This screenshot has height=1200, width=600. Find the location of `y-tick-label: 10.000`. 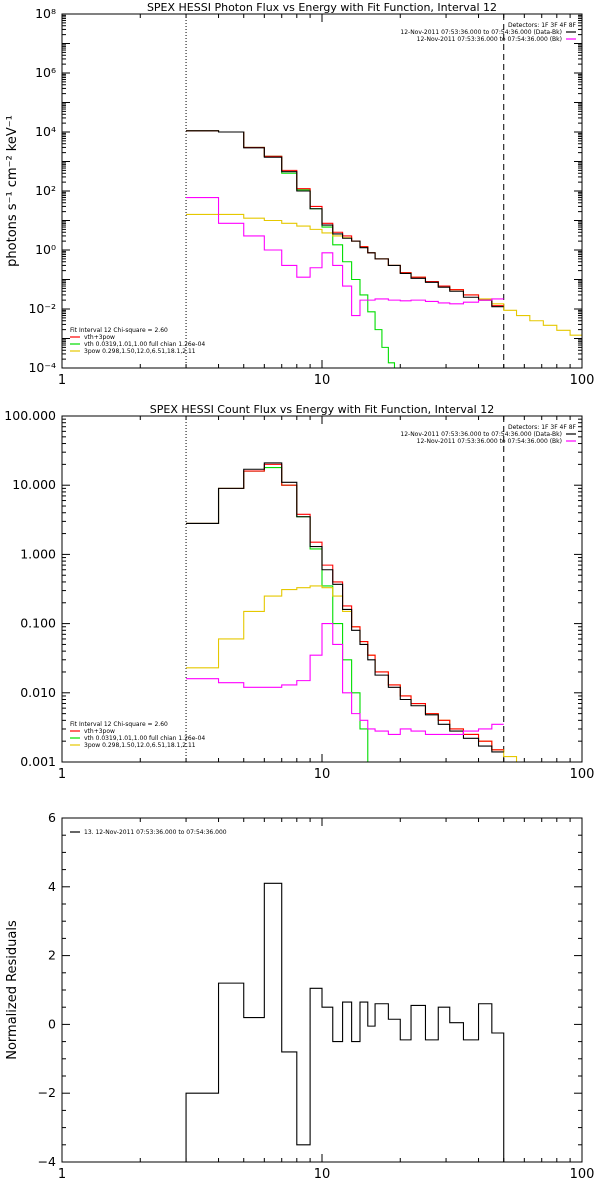

y-tick-label: 10.000 is located at coordinates (34, 484).